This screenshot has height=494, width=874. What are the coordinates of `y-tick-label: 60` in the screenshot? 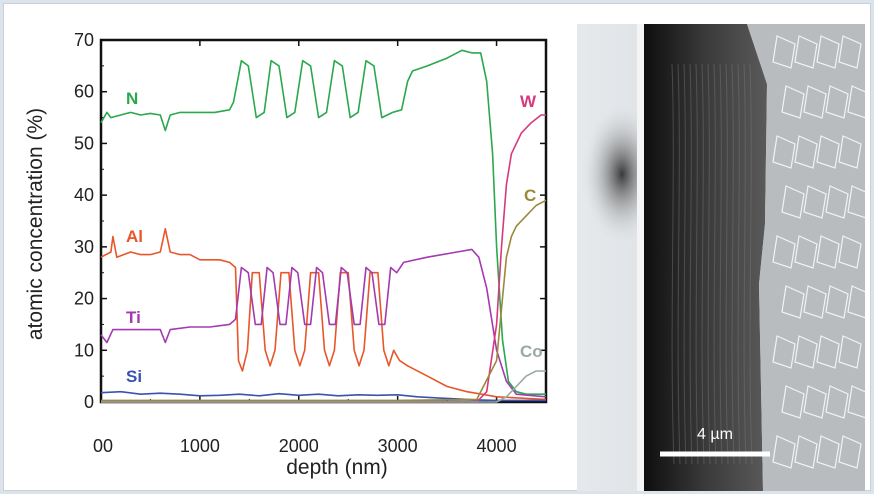 It's located at (84, 92).